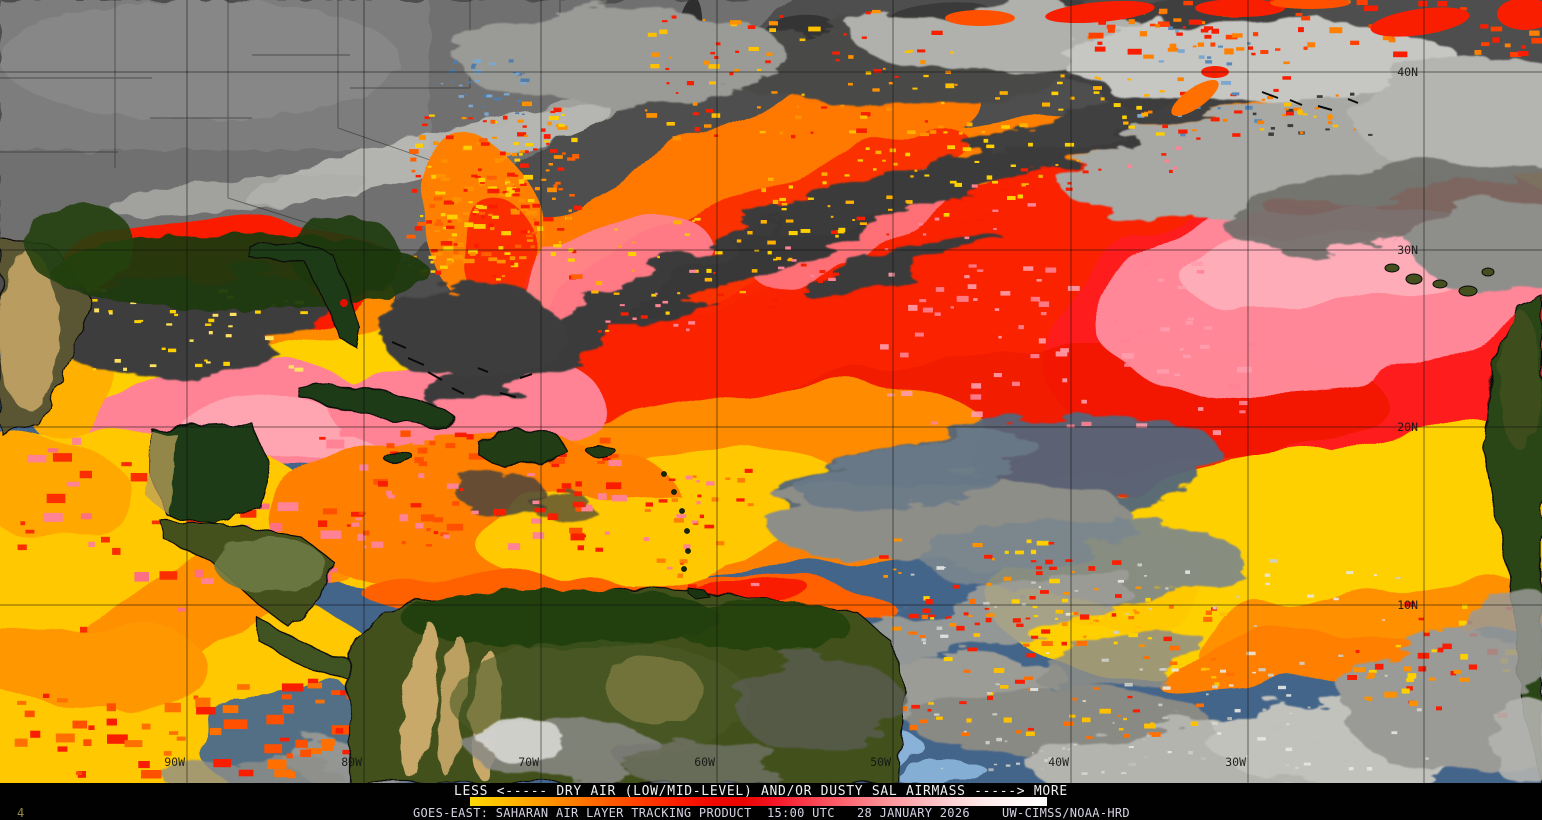 This screenshot has width=1542, height=820. Describe the element at coordinates (522, 448) in the screenshot. I see `hispaniola` at that location.